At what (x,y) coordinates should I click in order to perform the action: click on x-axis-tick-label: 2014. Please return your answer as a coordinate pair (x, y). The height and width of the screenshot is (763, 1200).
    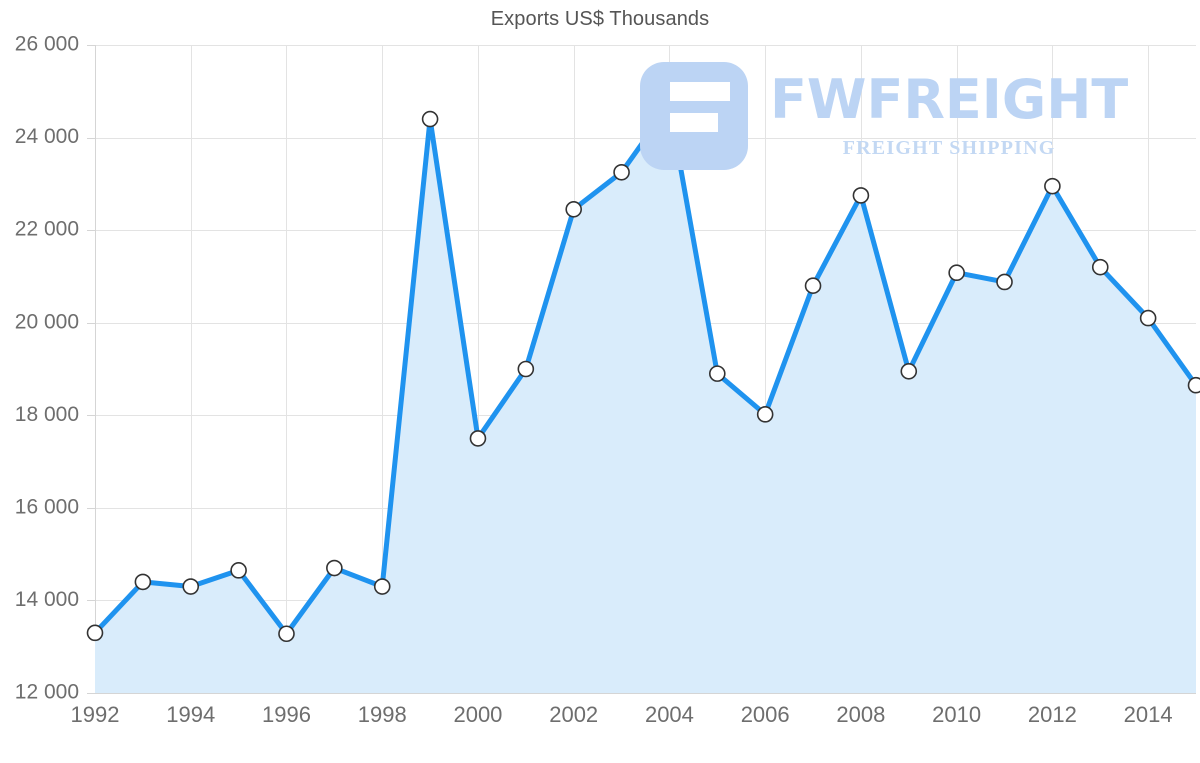
    Looking at the image, I should click on (1148, 714).